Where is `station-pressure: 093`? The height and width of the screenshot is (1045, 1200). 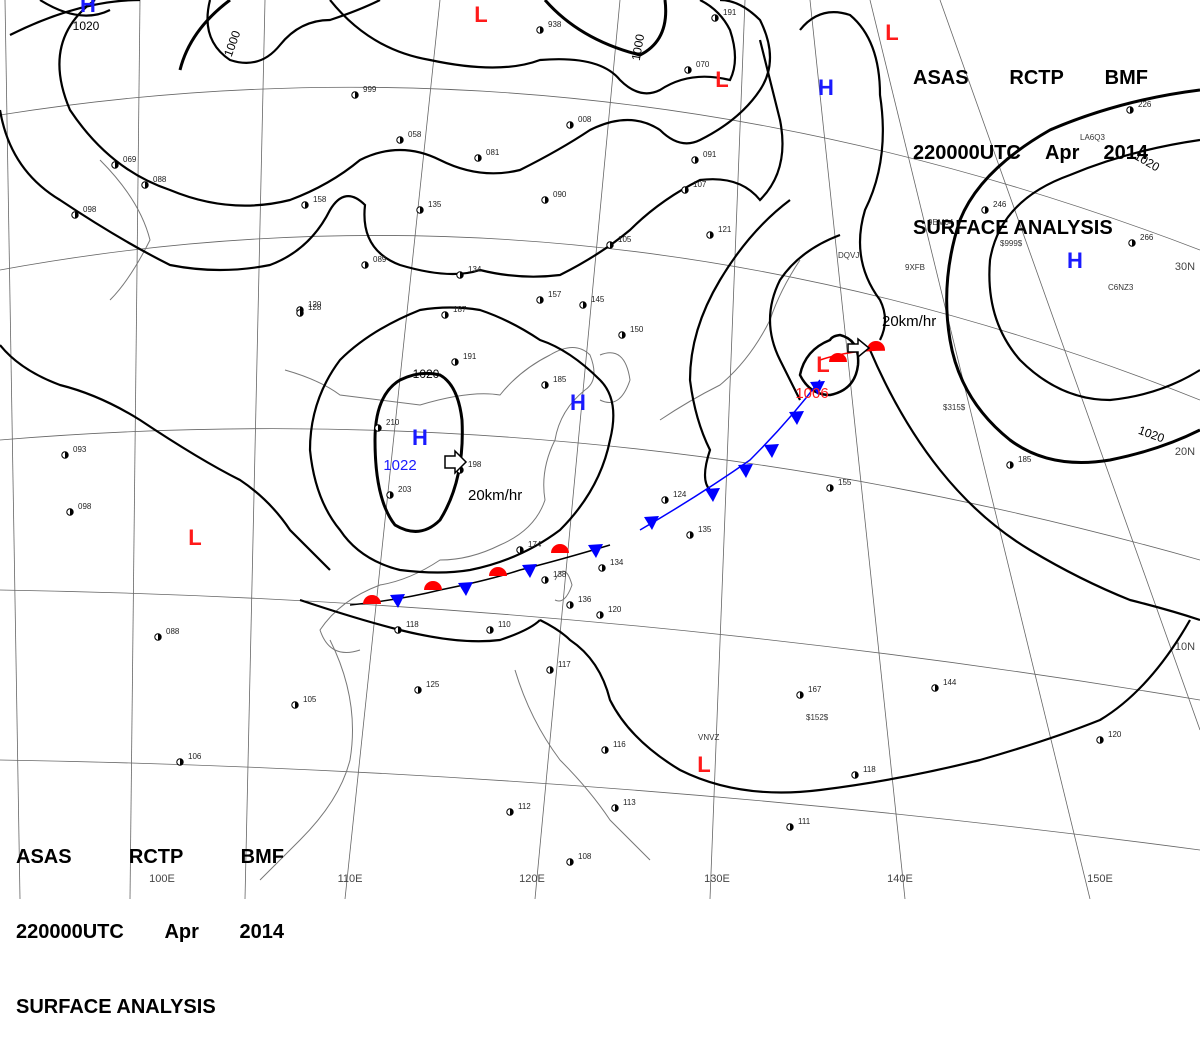 station-pressure: 093 is located at coordinates (80, 449).